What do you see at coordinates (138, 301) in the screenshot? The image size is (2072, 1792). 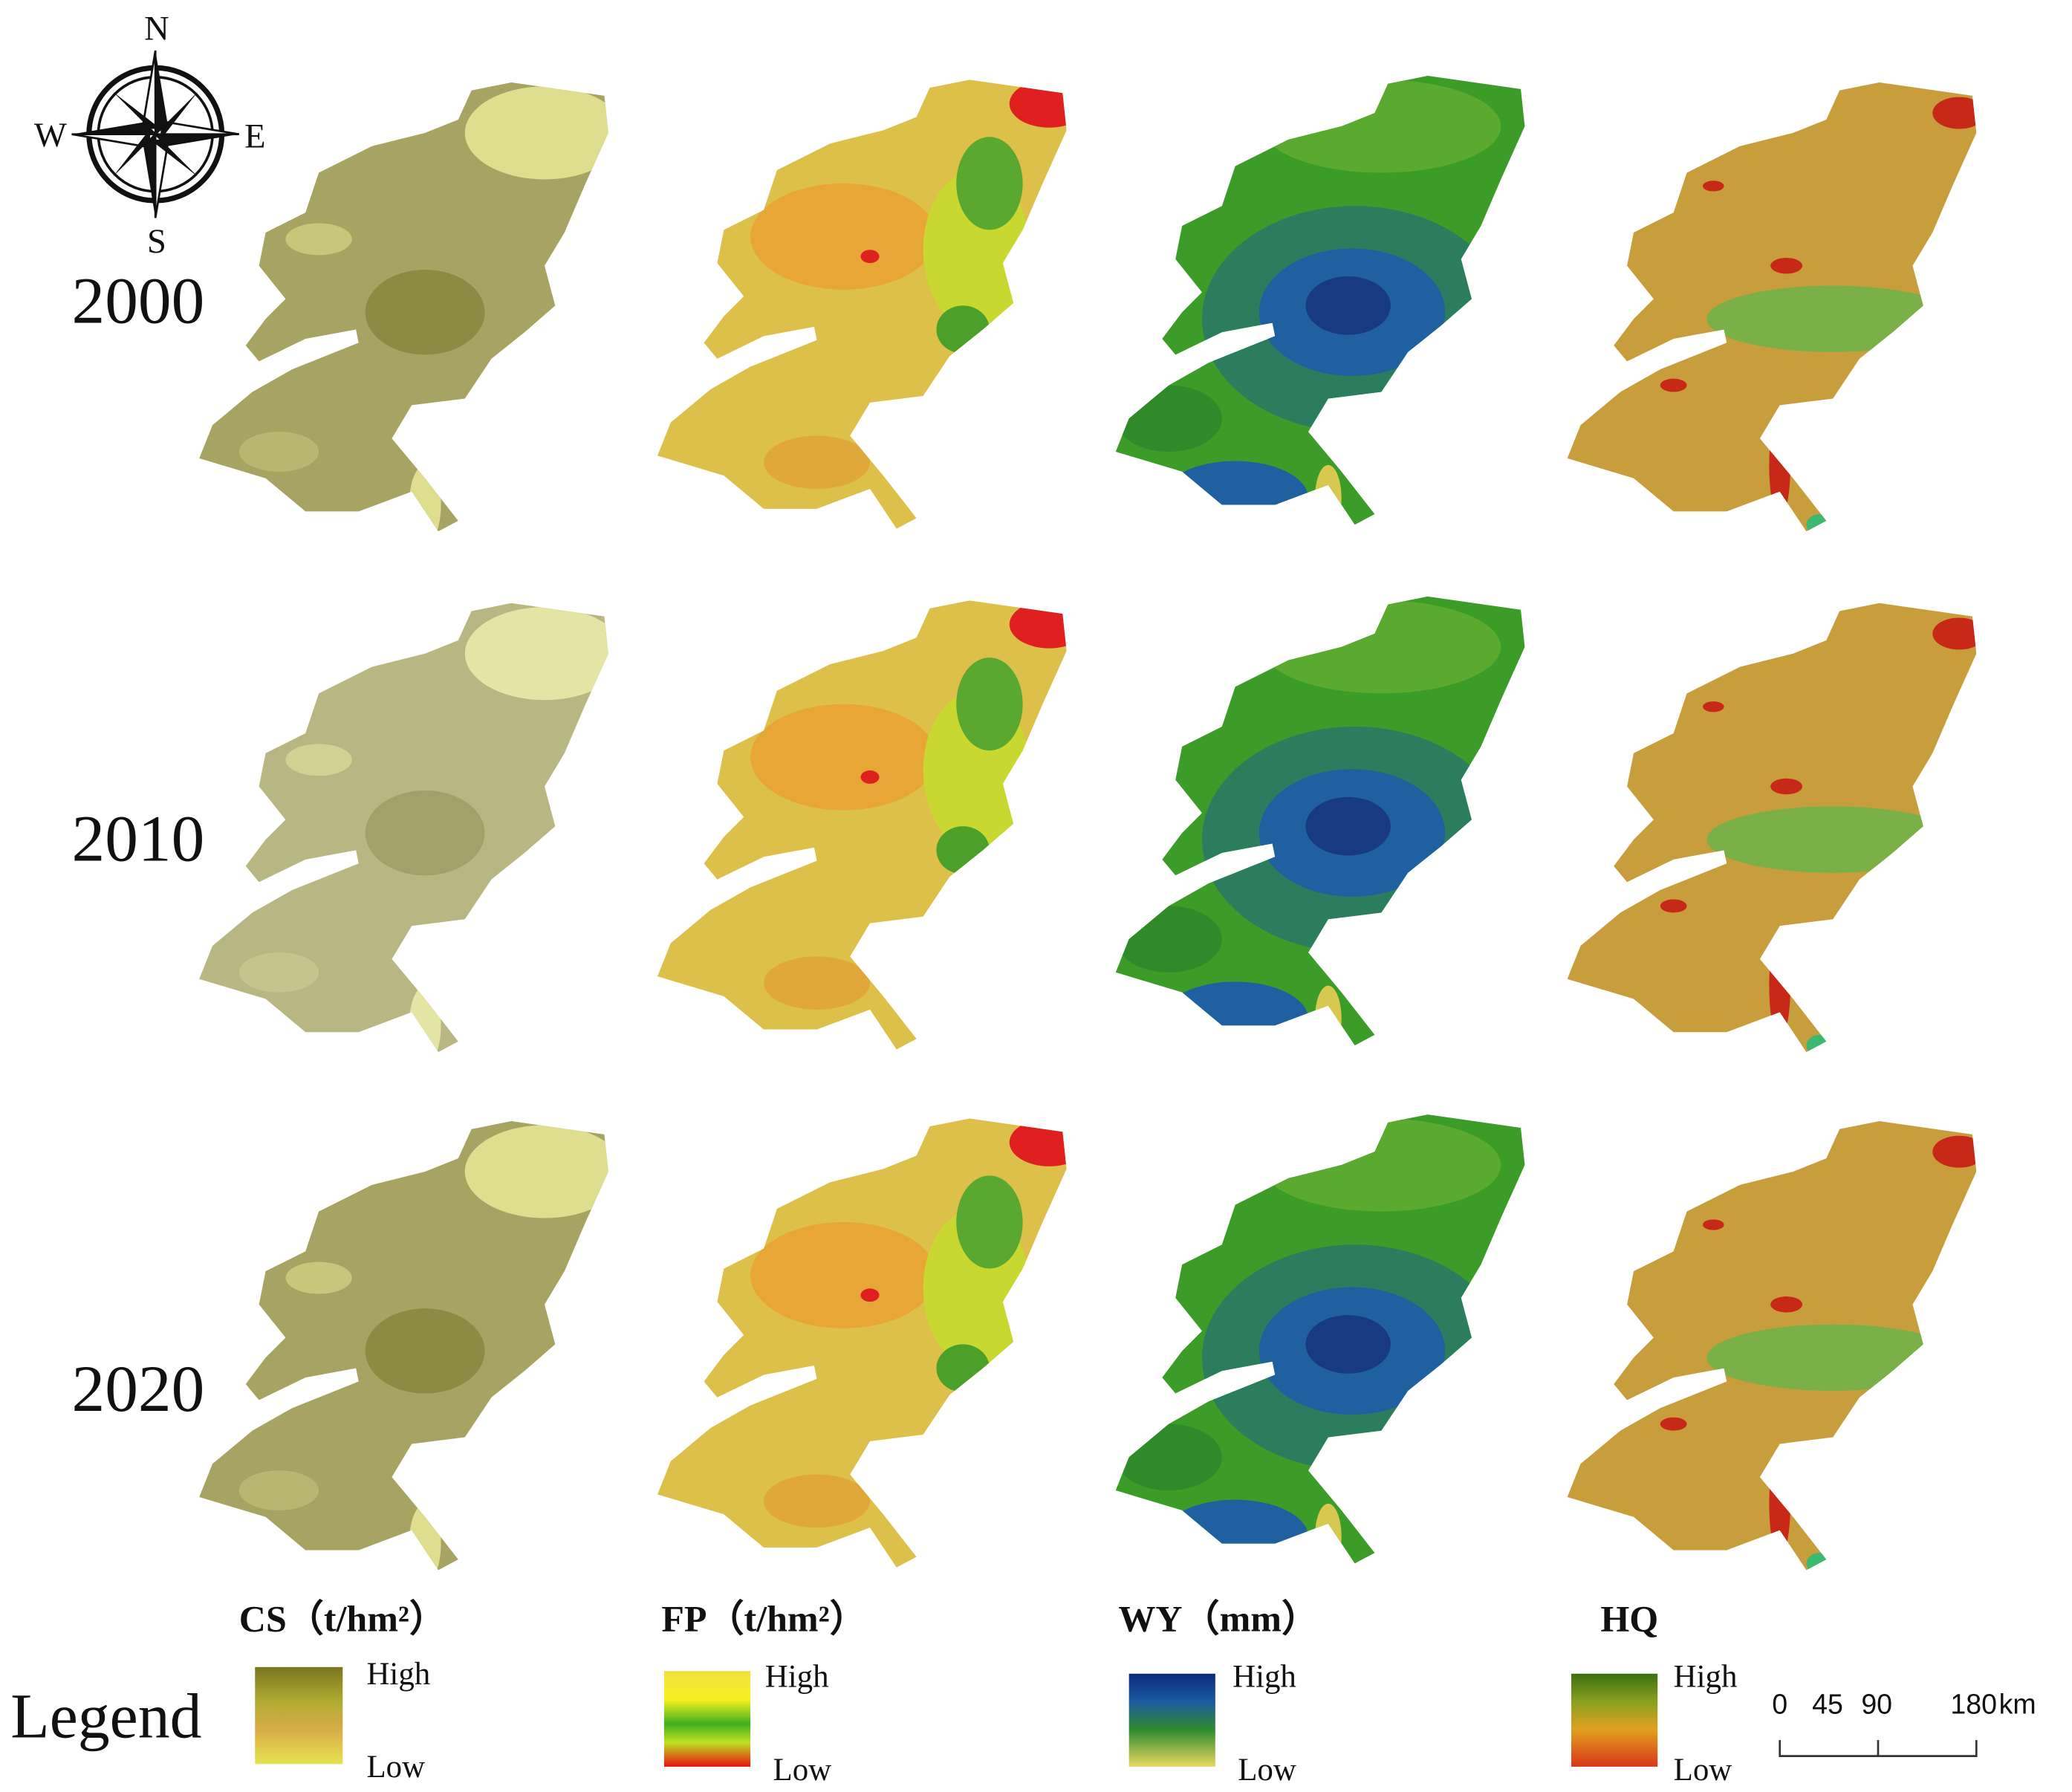 I see `year-label: 2000` at bounding box center [138, 301].